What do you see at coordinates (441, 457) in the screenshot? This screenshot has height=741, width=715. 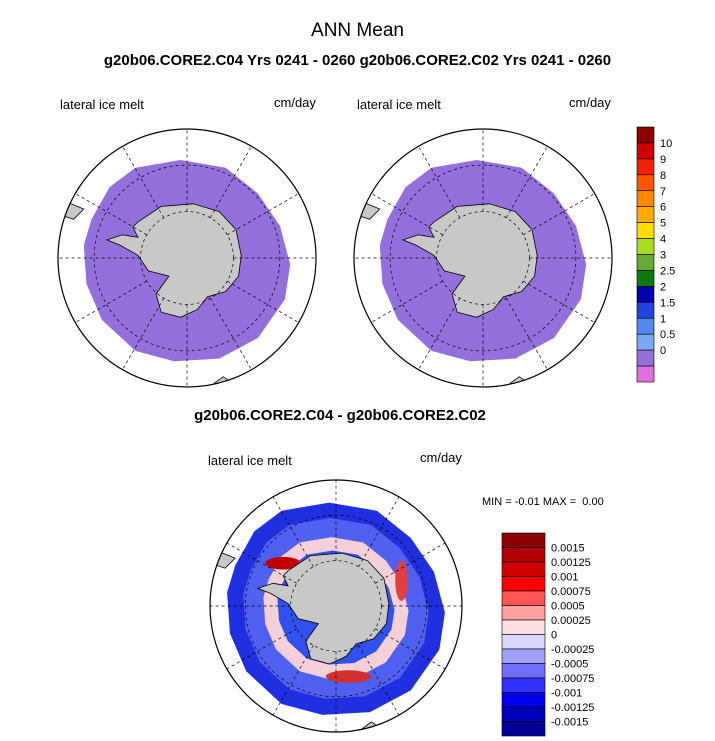 I see `panel3-units-label: cm/day` at bounding box center [441, 457].